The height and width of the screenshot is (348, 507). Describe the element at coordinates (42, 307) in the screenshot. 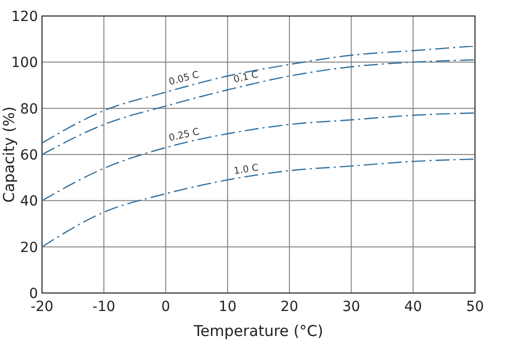

I see `x-tick-label: -20` at that location.